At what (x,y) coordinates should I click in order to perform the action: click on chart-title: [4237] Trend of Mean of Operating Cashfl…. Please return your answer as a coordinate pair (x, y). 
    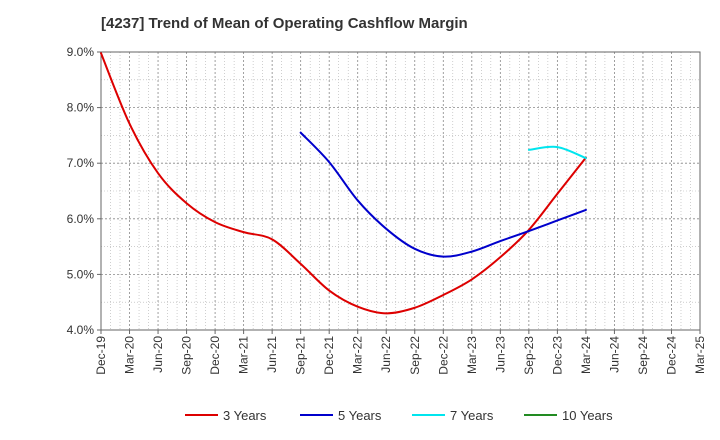
    Looking at the image, I should click on (284, 23).